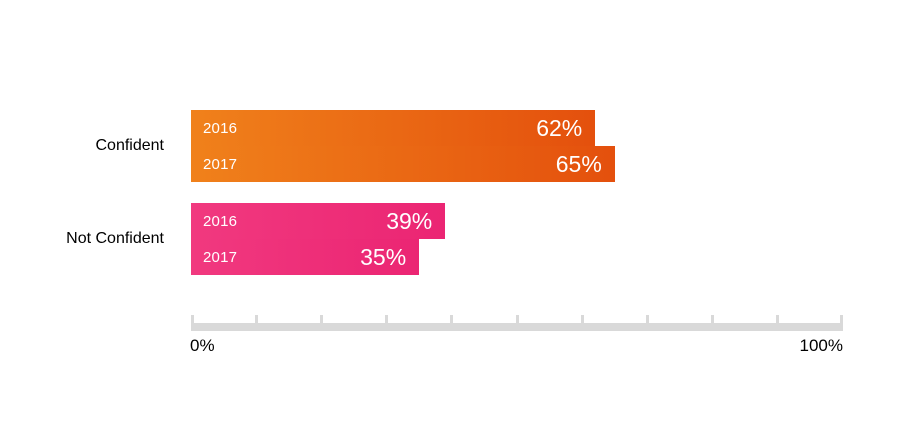 Image resolution: width=899 pixels, height=424 pixels. Describe the element at coordinates (517, 239) in the screenshot. I see `bar-group-not-confident: 2016 39% 2017 35%` at that location.